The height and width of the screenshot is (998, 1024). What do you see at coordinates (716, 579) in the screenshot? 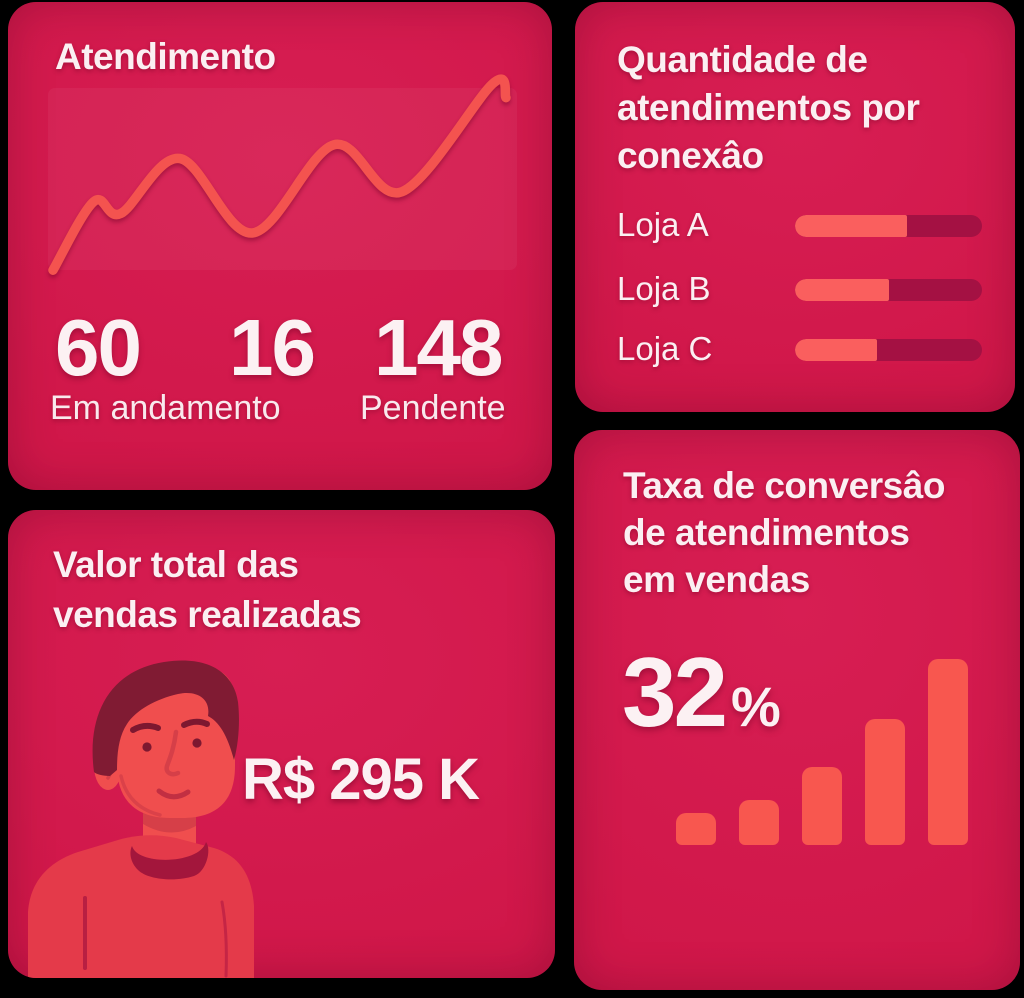
I see `conversao-title-line3: em vendas` at bounding box center [716, 579].